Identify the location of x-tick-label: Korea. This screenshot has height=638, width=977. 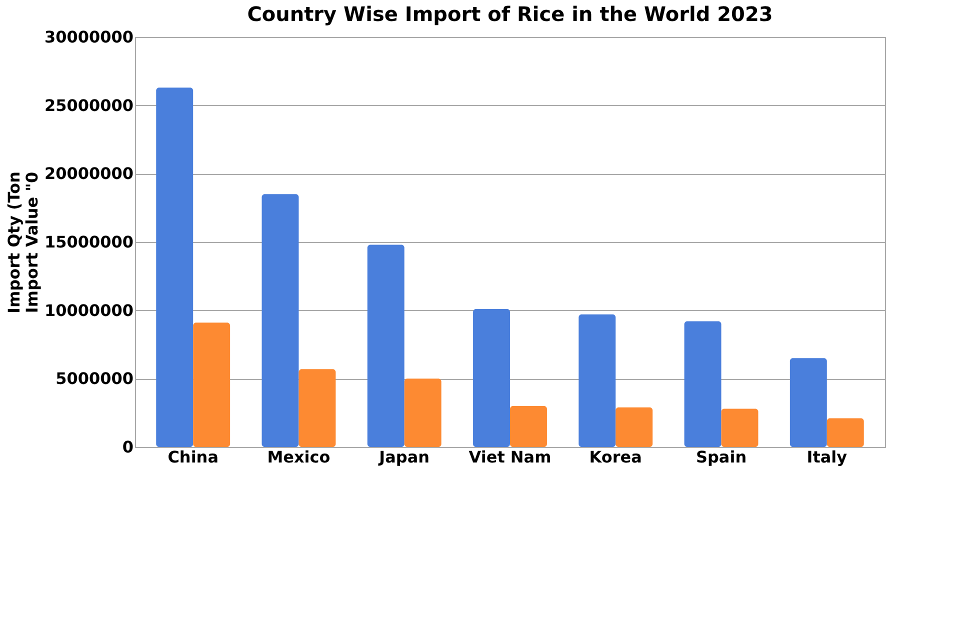
(615, 457).